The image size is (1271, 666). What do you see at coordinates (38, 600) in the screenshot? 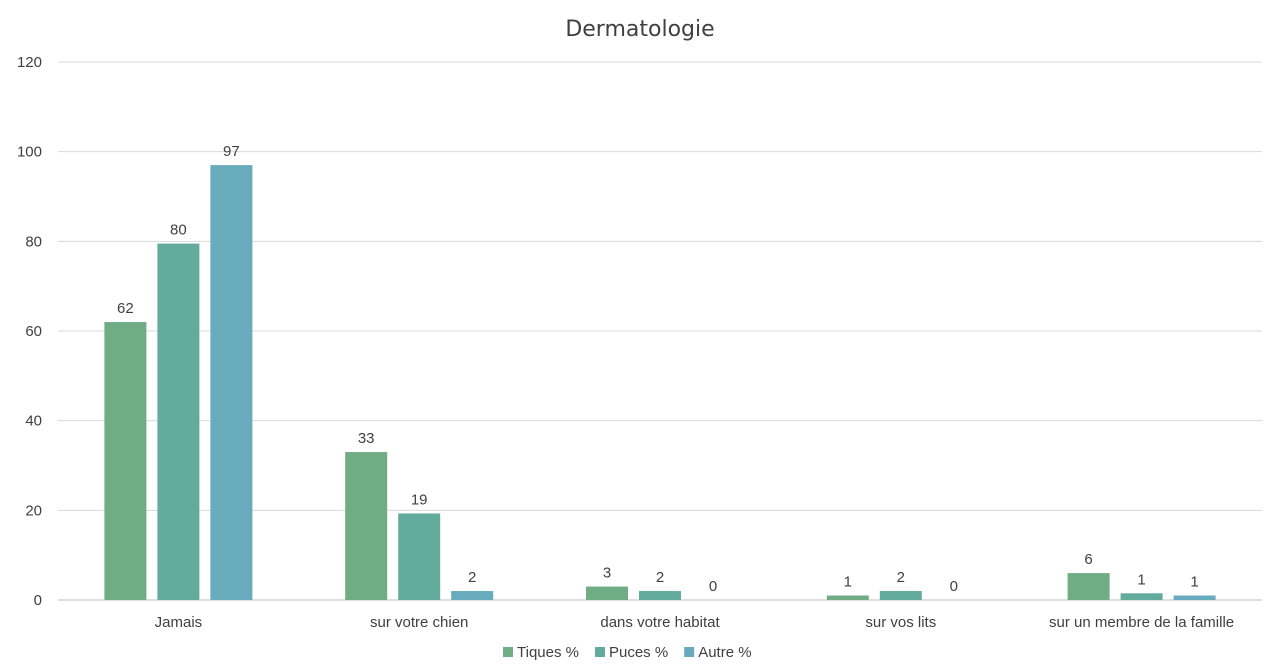
I see `y-tick-label: 0` at bounding box center [38, 600].